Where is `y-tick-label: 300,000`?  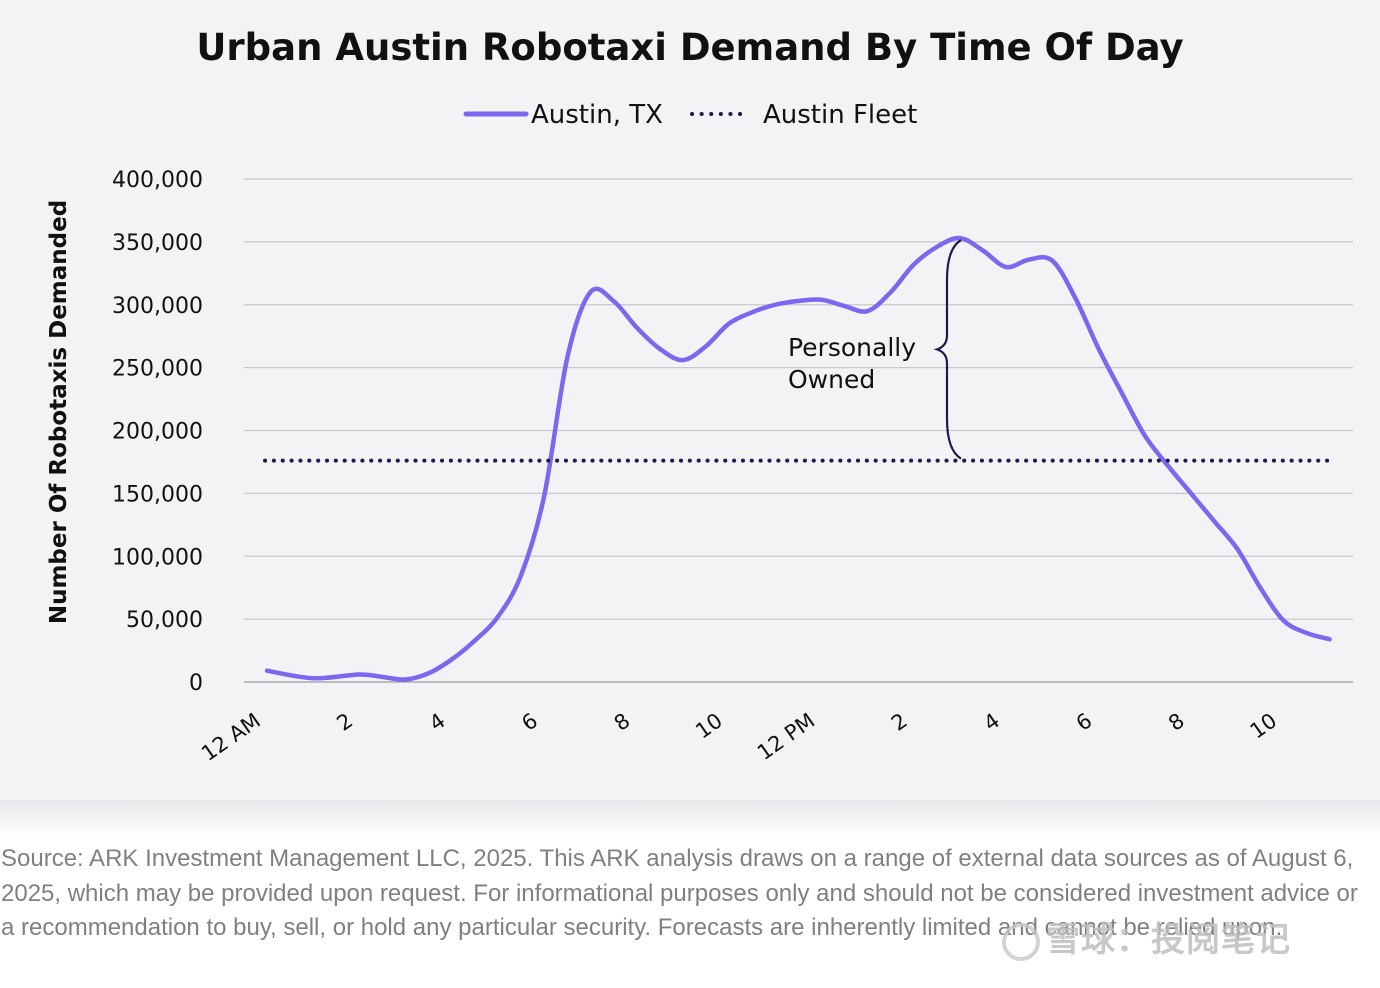 y-tick-label: 300,000 is located at coordinates (157, 306).